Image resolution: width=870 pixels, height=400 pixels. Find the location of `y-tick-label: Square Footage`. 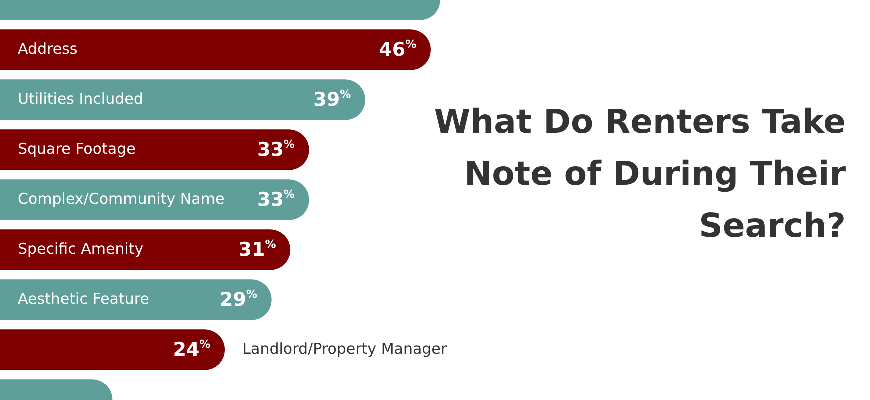

y-tick-label: Square Footage is located at coordinates (77, 149).